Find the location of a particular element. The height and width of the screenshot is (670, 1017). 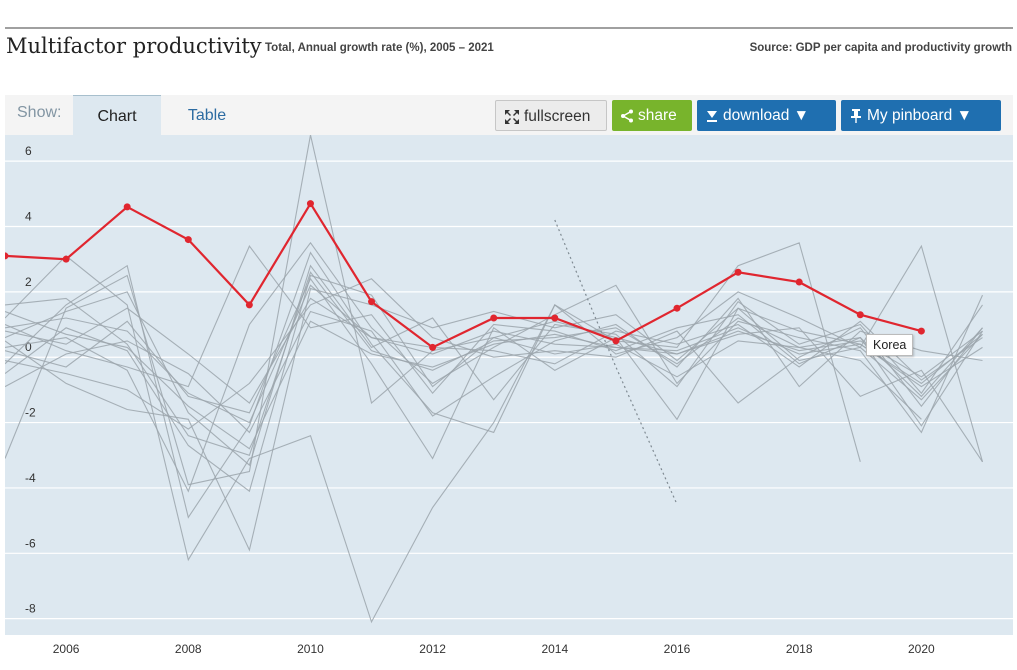

fullscreen-button: fullscreen is located at coordinates (551, 115).